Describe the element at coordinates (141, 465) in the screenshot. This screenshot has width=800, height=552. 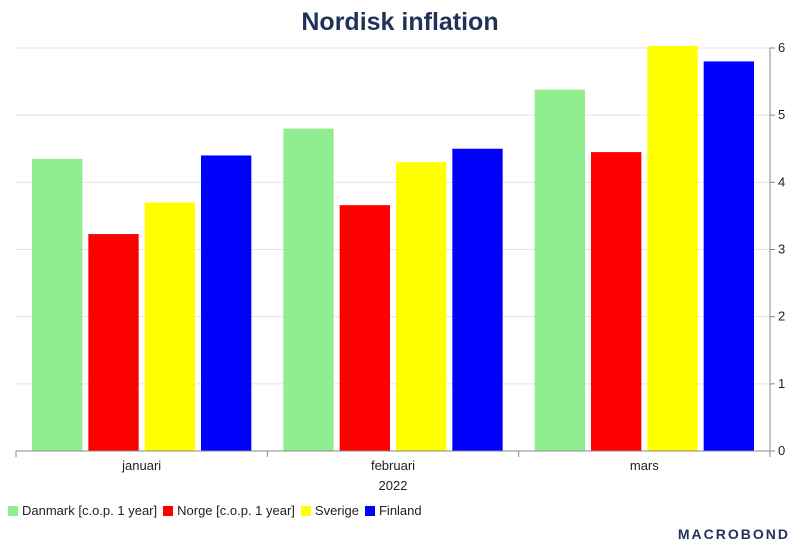
I see `x-tick-label: januari` at that location.